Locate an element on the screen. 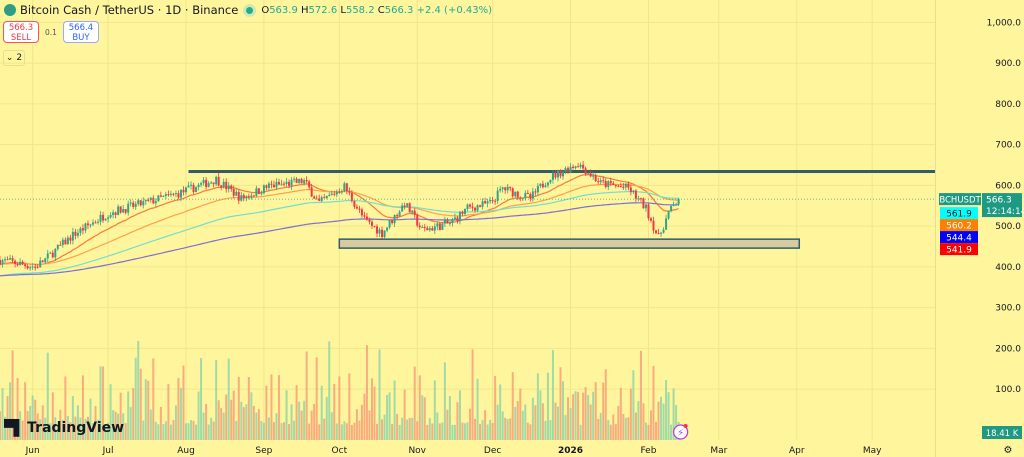 This screenshot has height=457, width=1024. resistance-line is located at coordinates (562, 172).